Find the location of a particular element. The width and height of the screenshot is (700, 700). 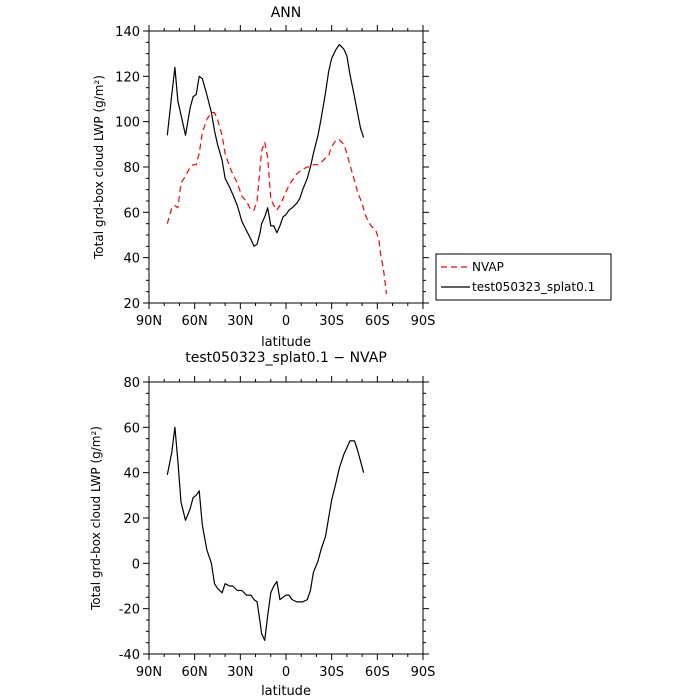

y-tick-label: 100 is located at coordinates (127, 123).